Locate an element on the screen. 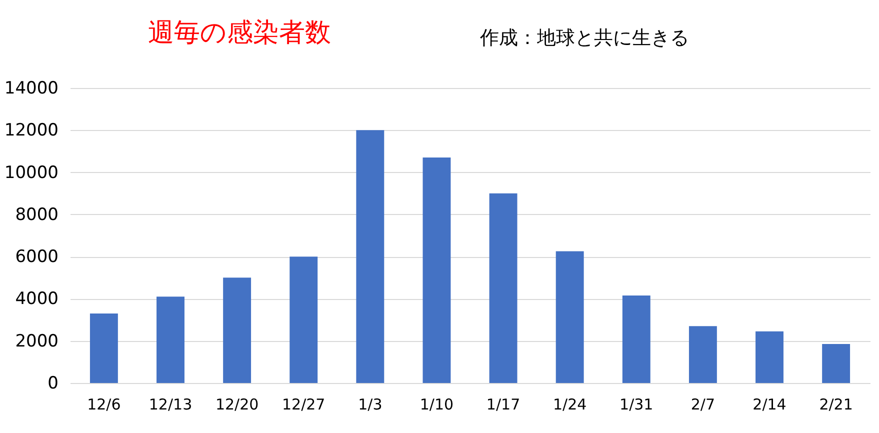 Image resolution: width=879 pixels, height=433 pixels. x-tick-label: 12/27 is located at coordinates (304, 405).